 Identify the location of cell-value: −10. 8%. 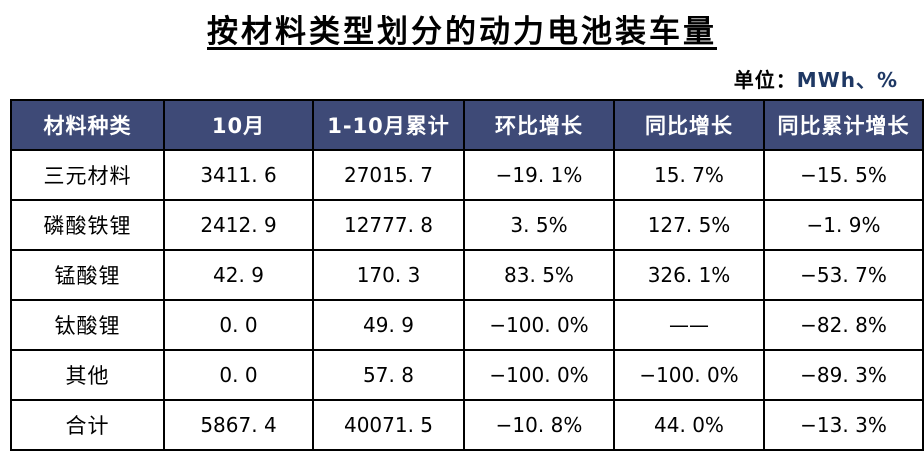
(539, 425).